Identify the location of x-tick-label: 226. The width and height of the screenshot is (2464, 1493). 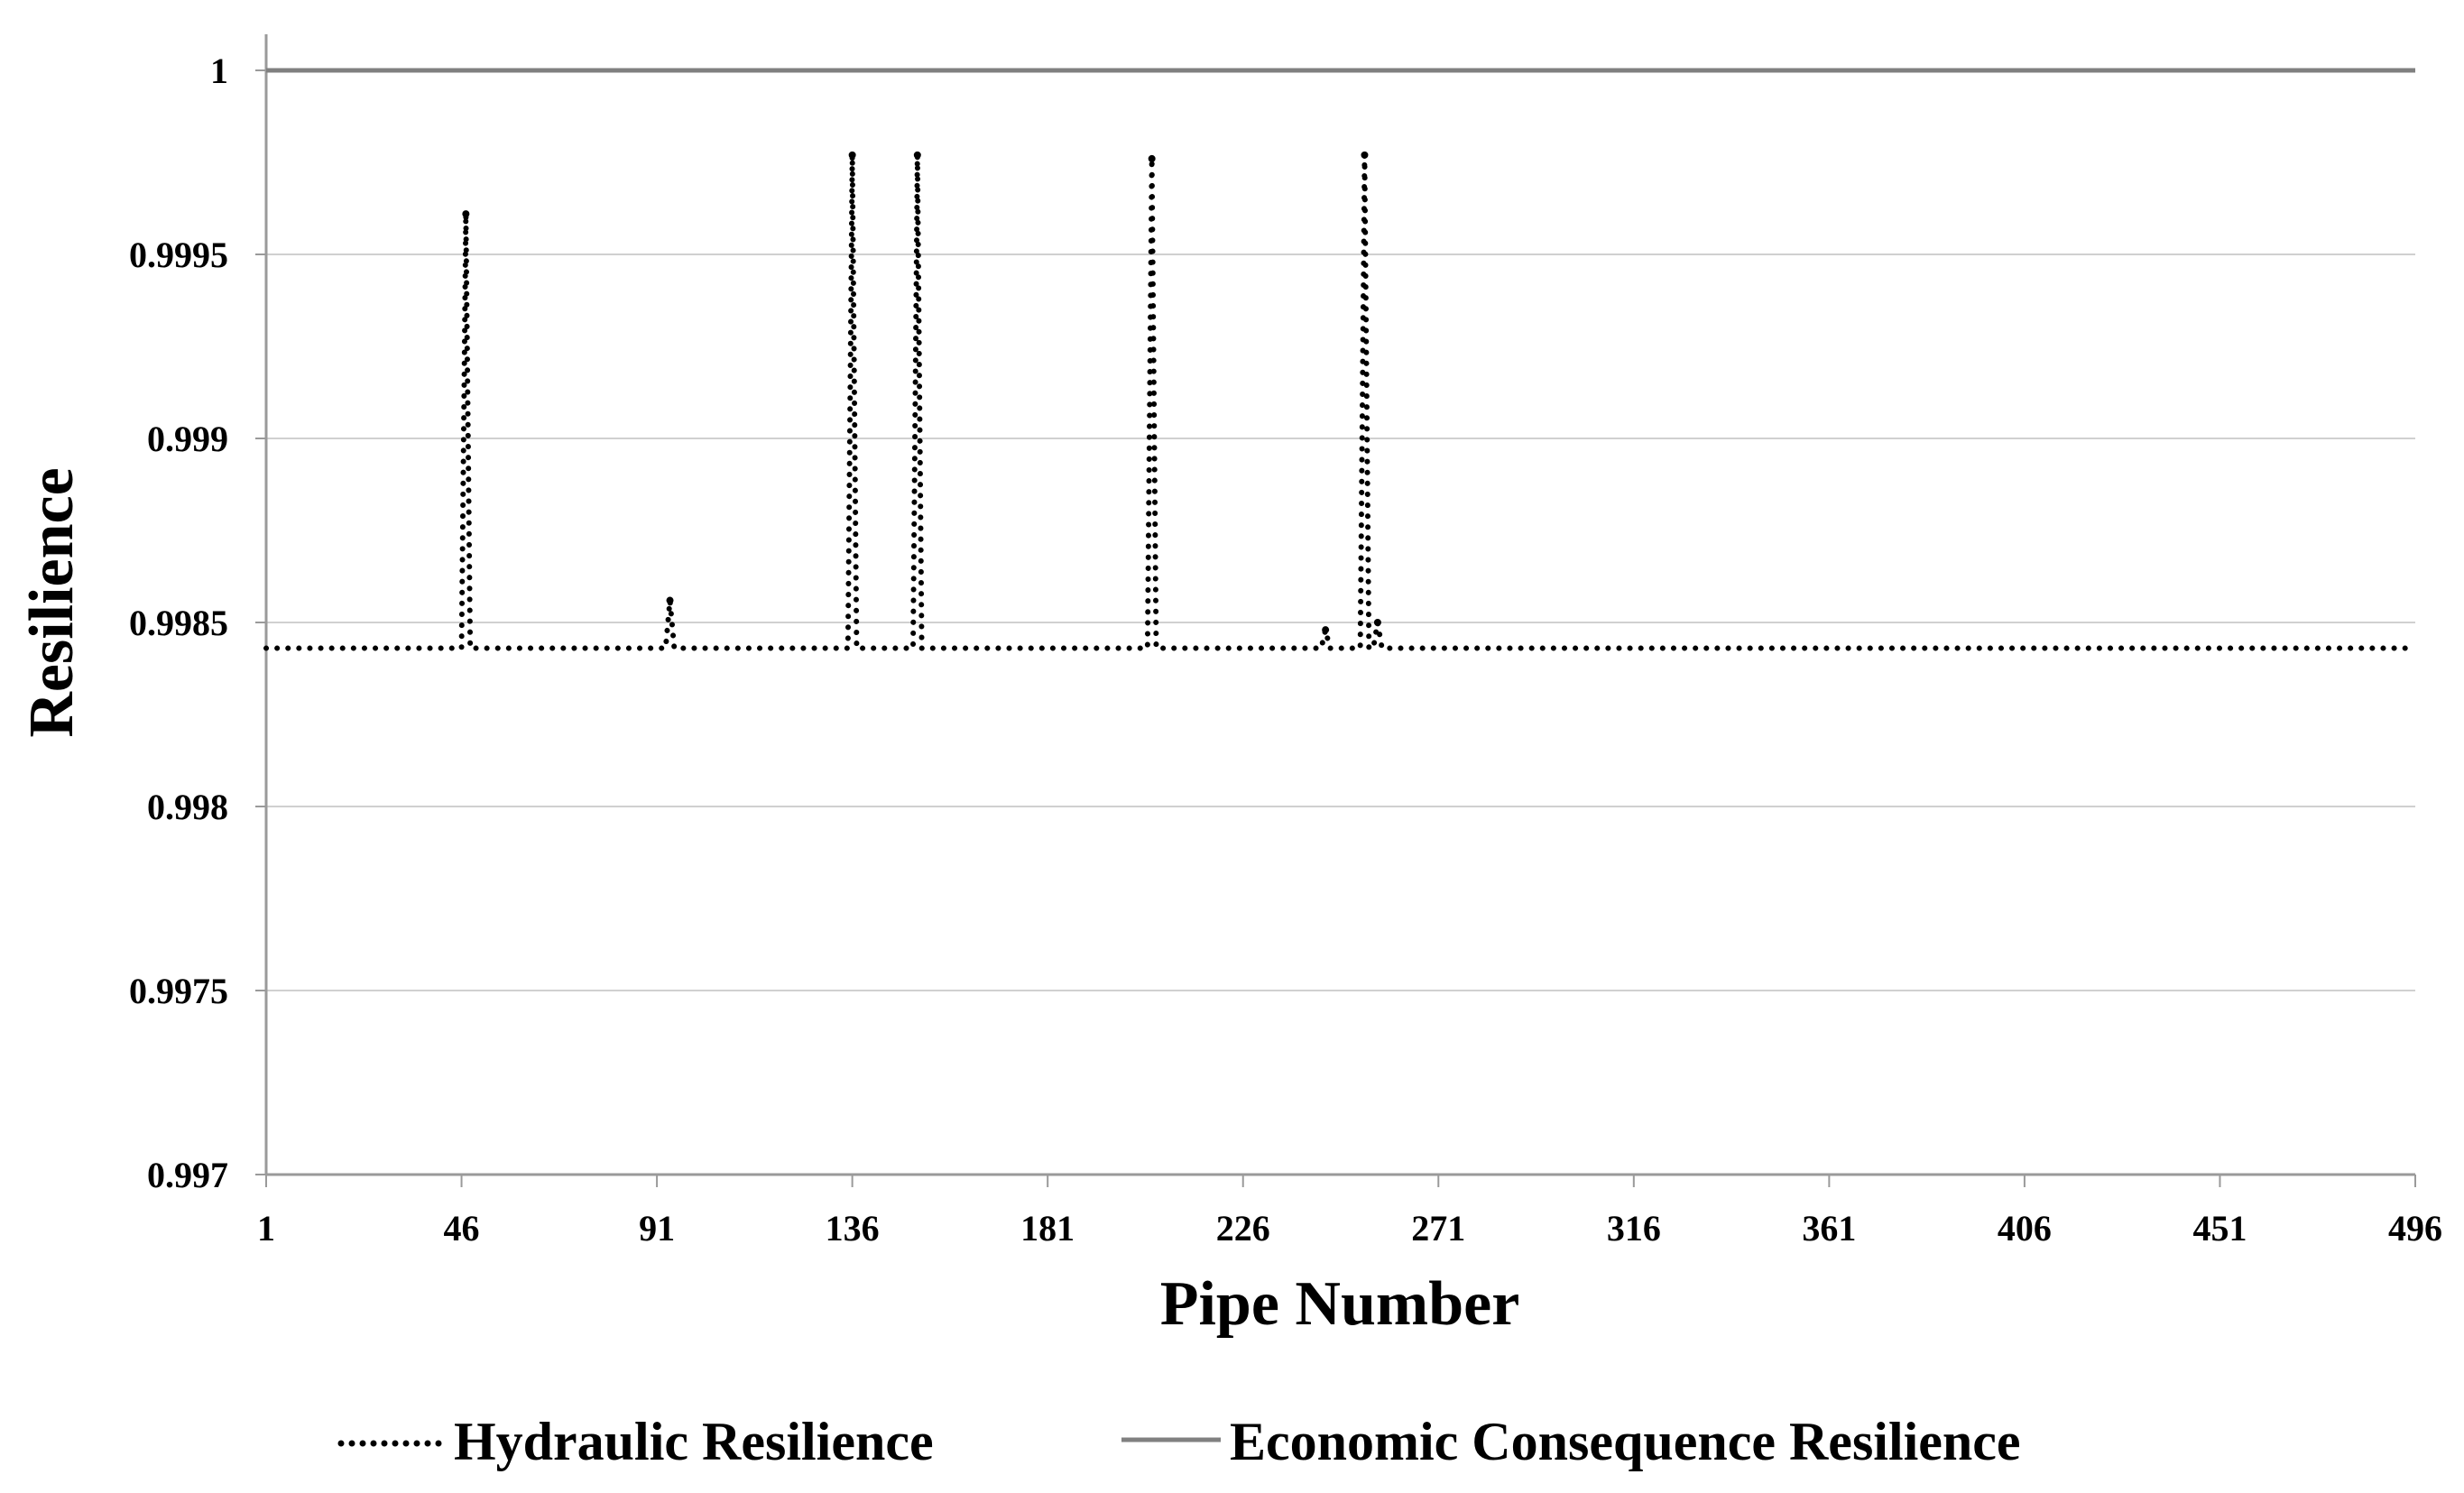
(1243, 1228).